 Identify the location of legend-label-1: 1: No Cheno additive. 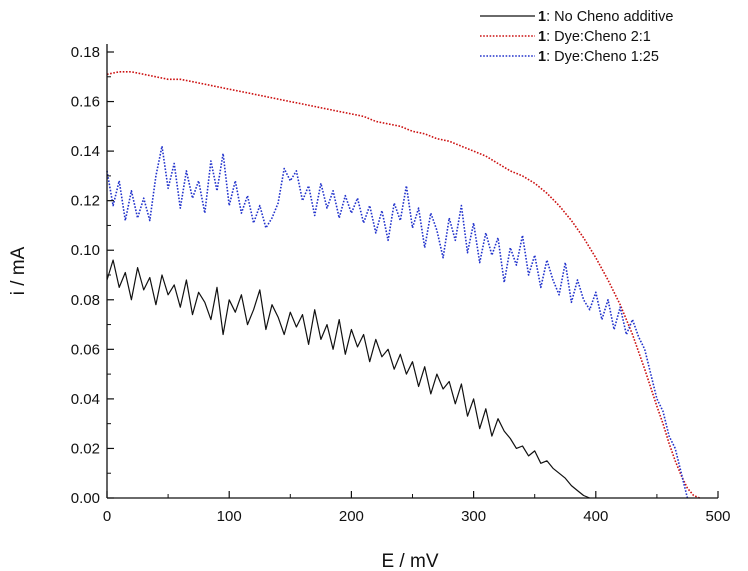
(605, 17).